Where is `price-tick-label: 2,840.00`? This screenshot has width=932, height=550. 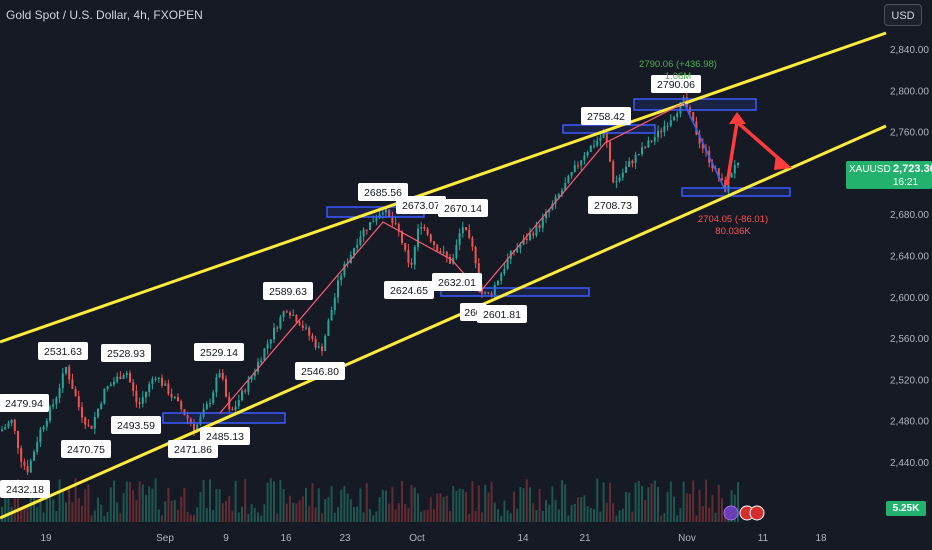 price-tick-label: 2,840.00 is located at coordinates (909, 50).